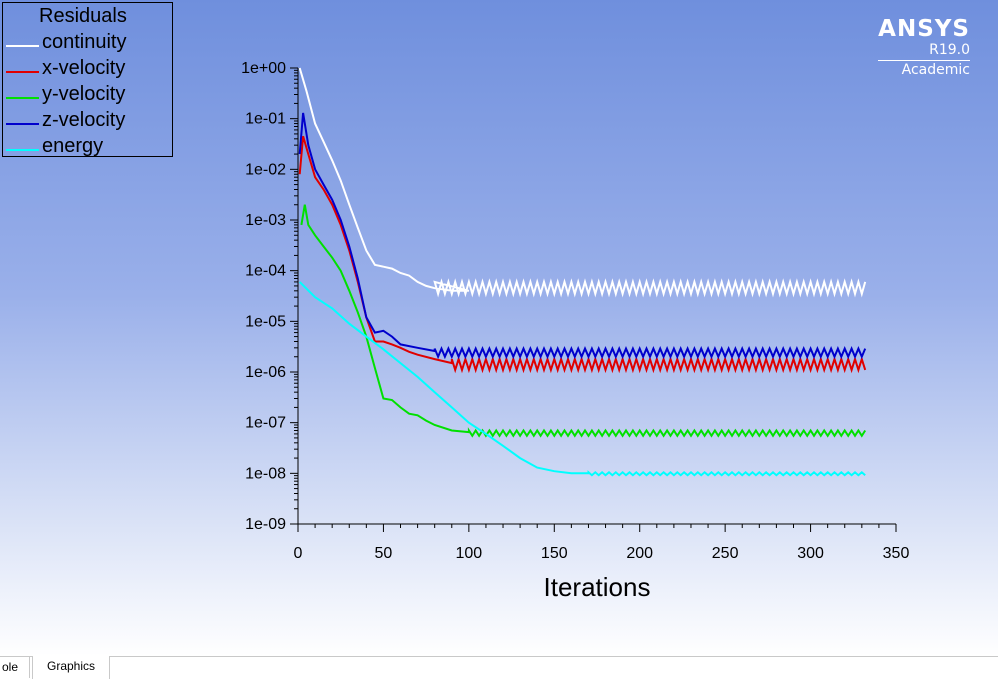  I want to click on x-tick-label: 0, so click(298, 553).